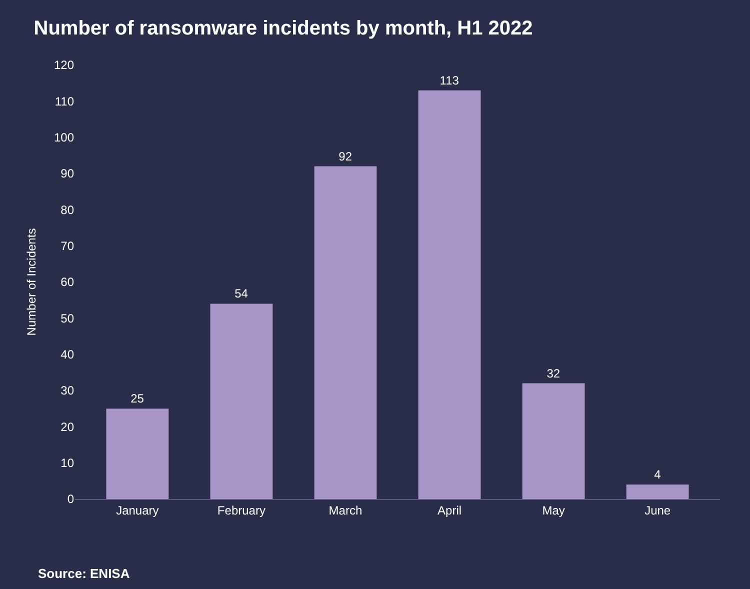 Image resolution: width=750 pixels, height=589 pixels. What do you see at coordinates (67, 391) in the screenshot?
I see `y-tick-label: 30` at bounding box center [67, 391].